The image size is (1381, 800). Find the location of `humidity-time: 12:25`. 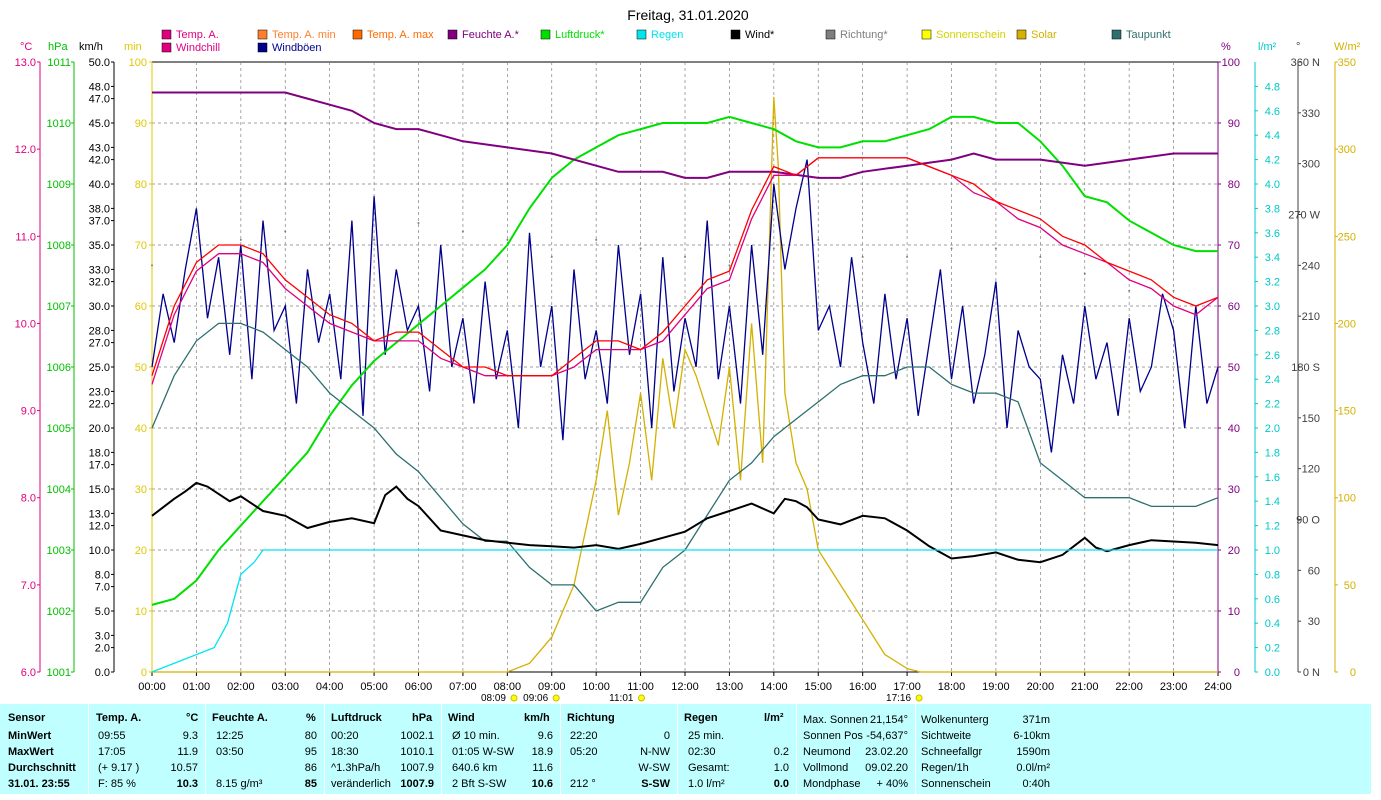

humidity-time: 12:25 is located at coordinates (230, 736).